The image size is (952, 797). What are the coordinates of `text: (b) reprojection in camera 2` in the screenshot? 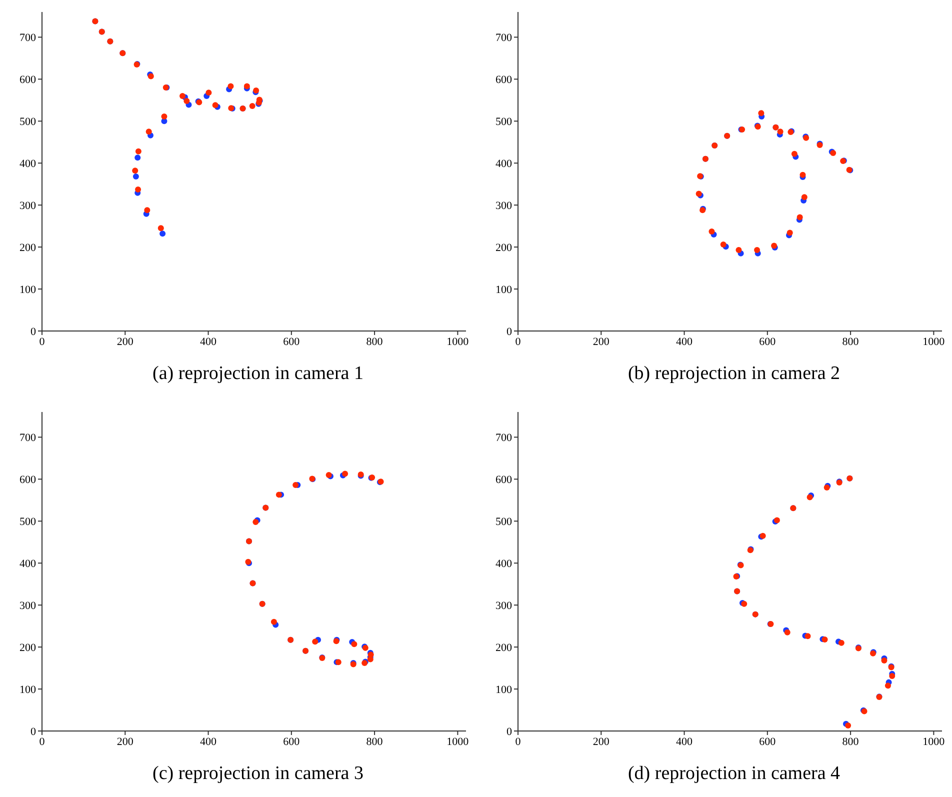 It's located at (734, 374).